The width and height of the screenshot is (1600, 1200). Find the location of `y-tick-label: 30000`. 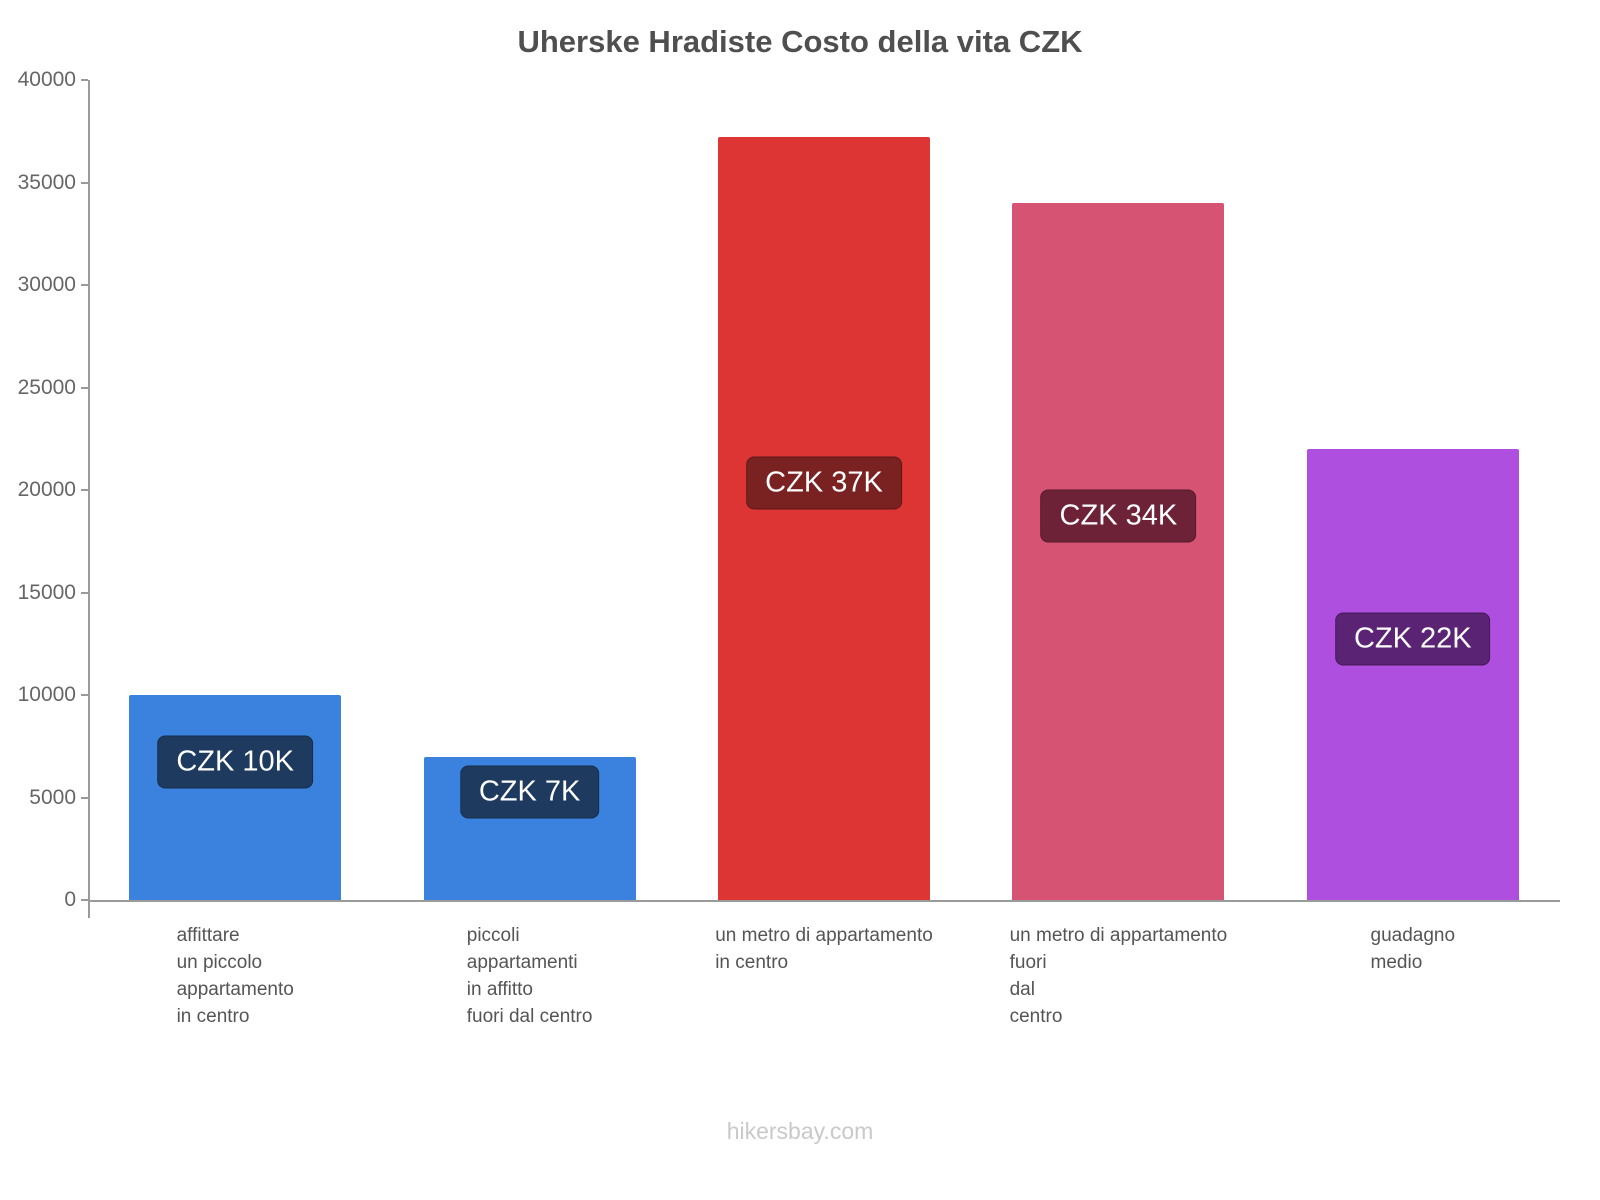

y-tick-label: 30000 is located at coordinates (46, 284).